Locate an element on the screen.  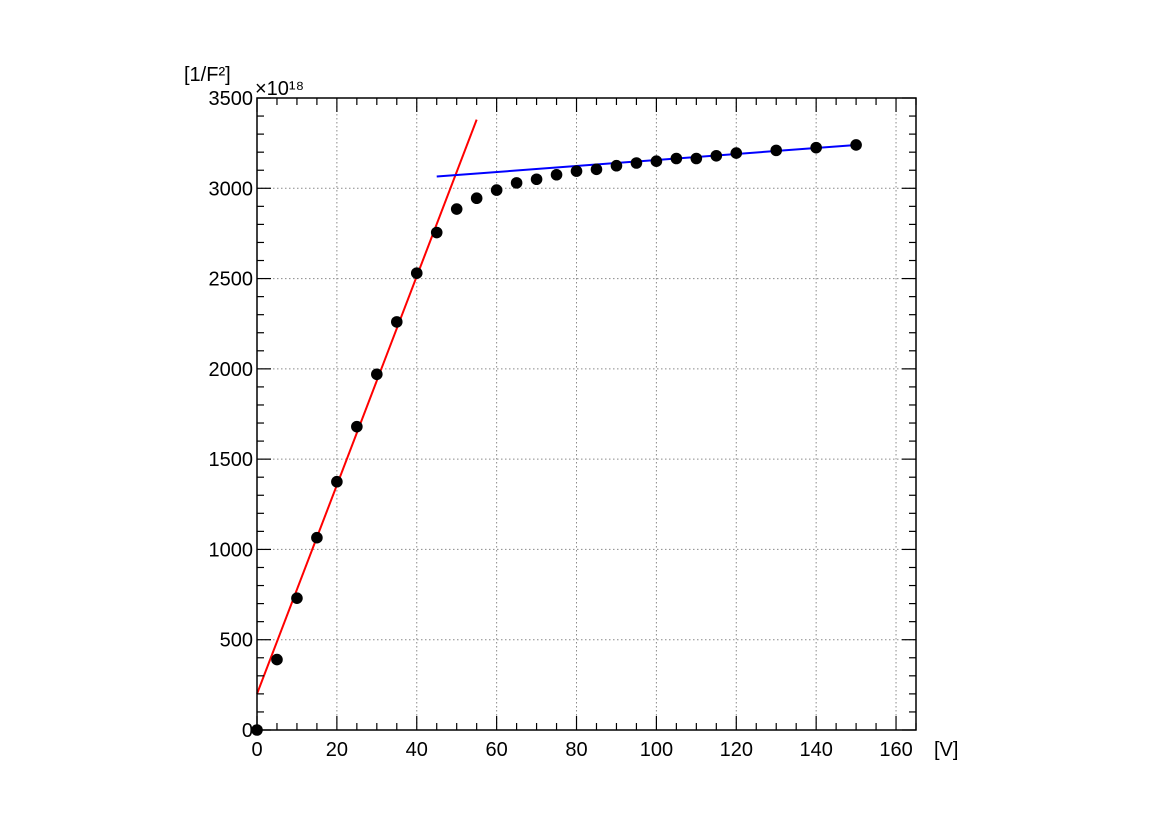
y-tick-label: 2500 is located at coordinates (231, 280).